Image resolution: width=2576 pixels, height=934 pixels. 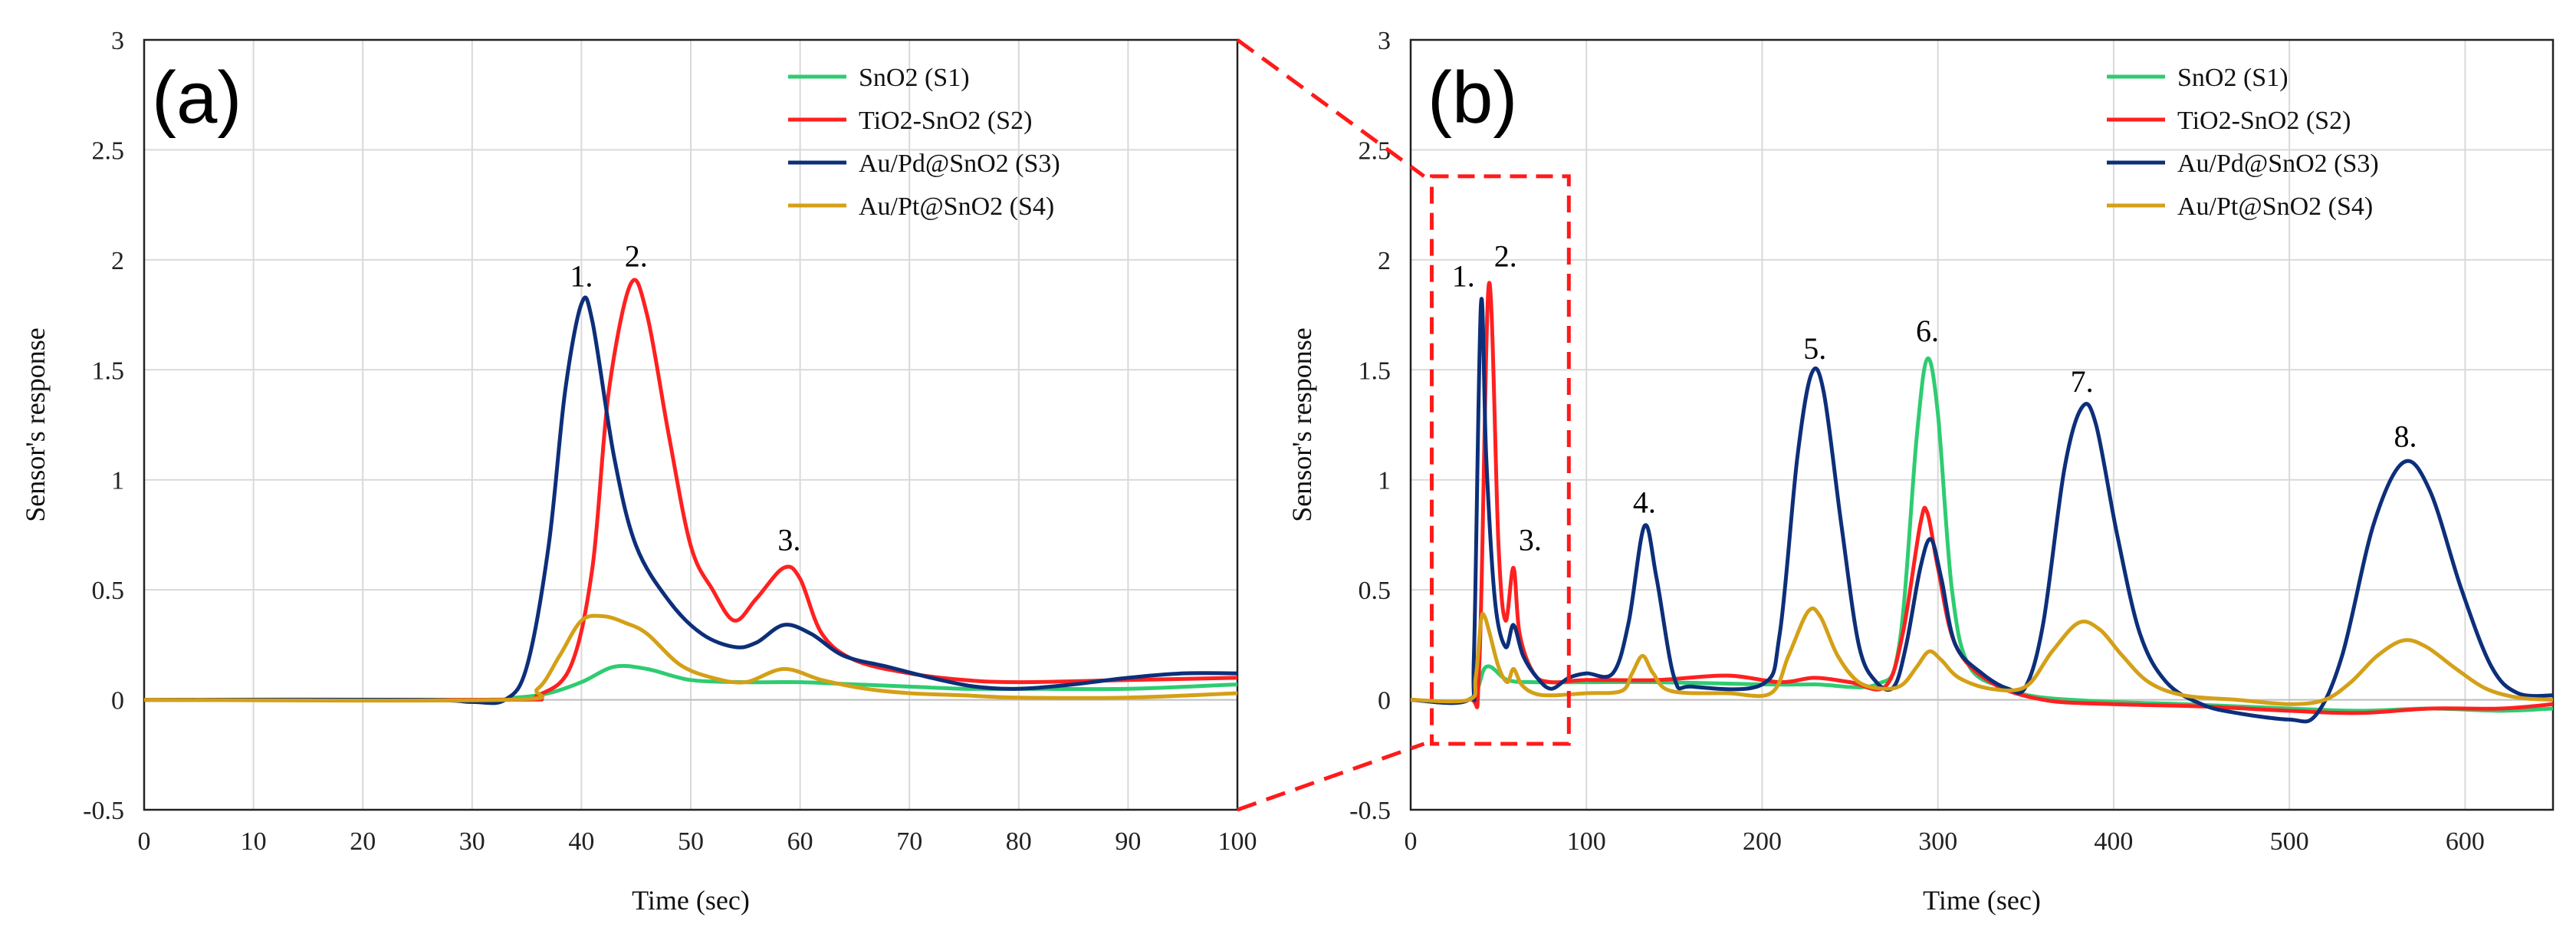 What do you see at coordinates (2232, 78) in the screenshot?
I see `panel-b-legend-label-1: SnO2 (S1)` at bounding box center [2232, 78].